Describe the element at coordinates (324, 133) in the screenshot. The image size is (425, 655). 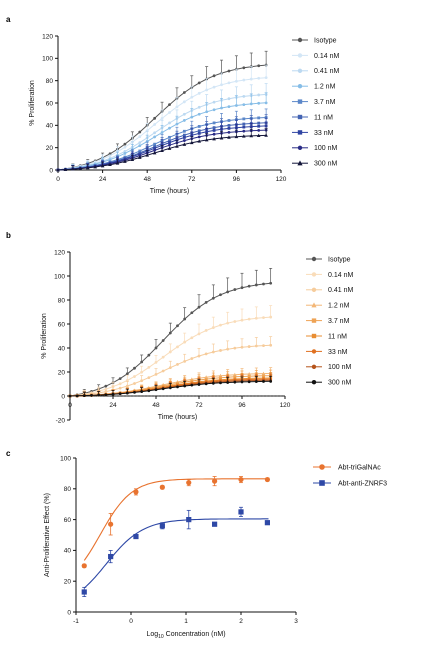
I see `legend-label: 33 nM` at that location.